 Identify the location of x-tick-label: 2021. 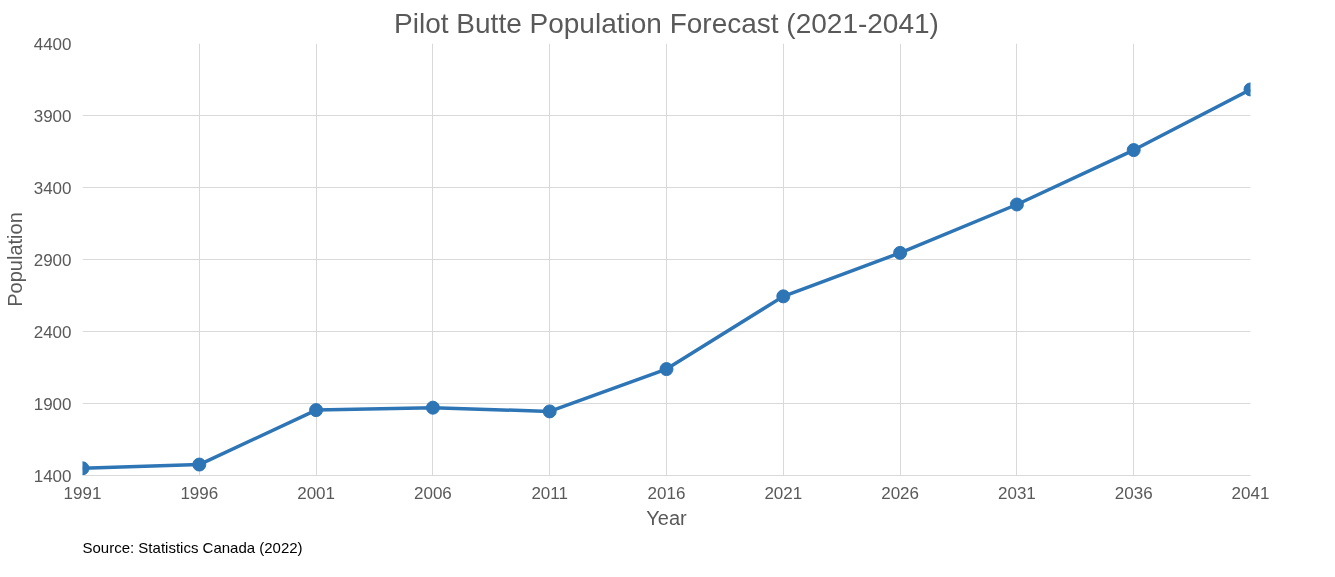
(783, 493).